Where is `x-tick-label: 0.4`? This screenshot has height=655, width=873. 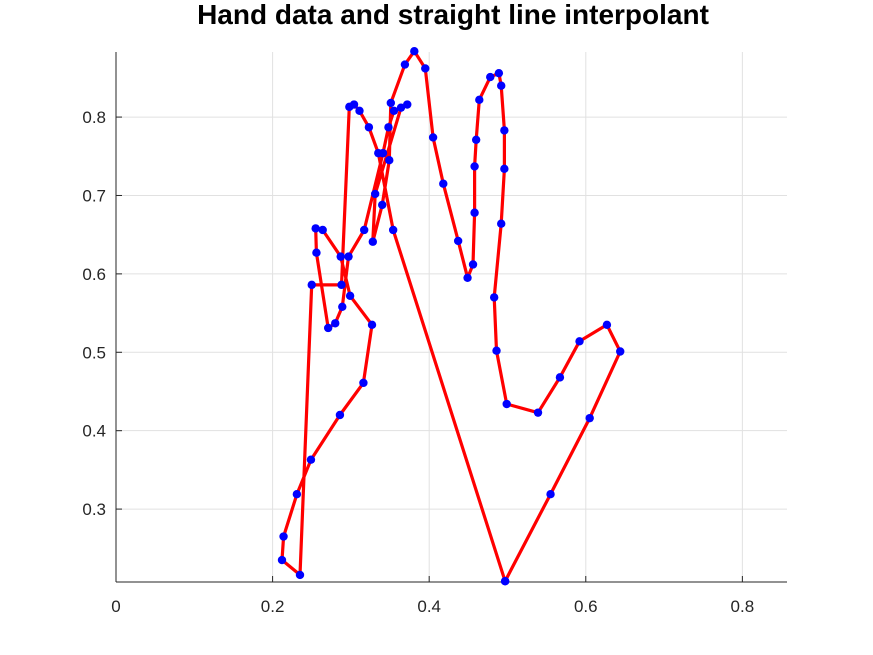
x-tick-label: 0.4 is located at coordinates (429, 606).